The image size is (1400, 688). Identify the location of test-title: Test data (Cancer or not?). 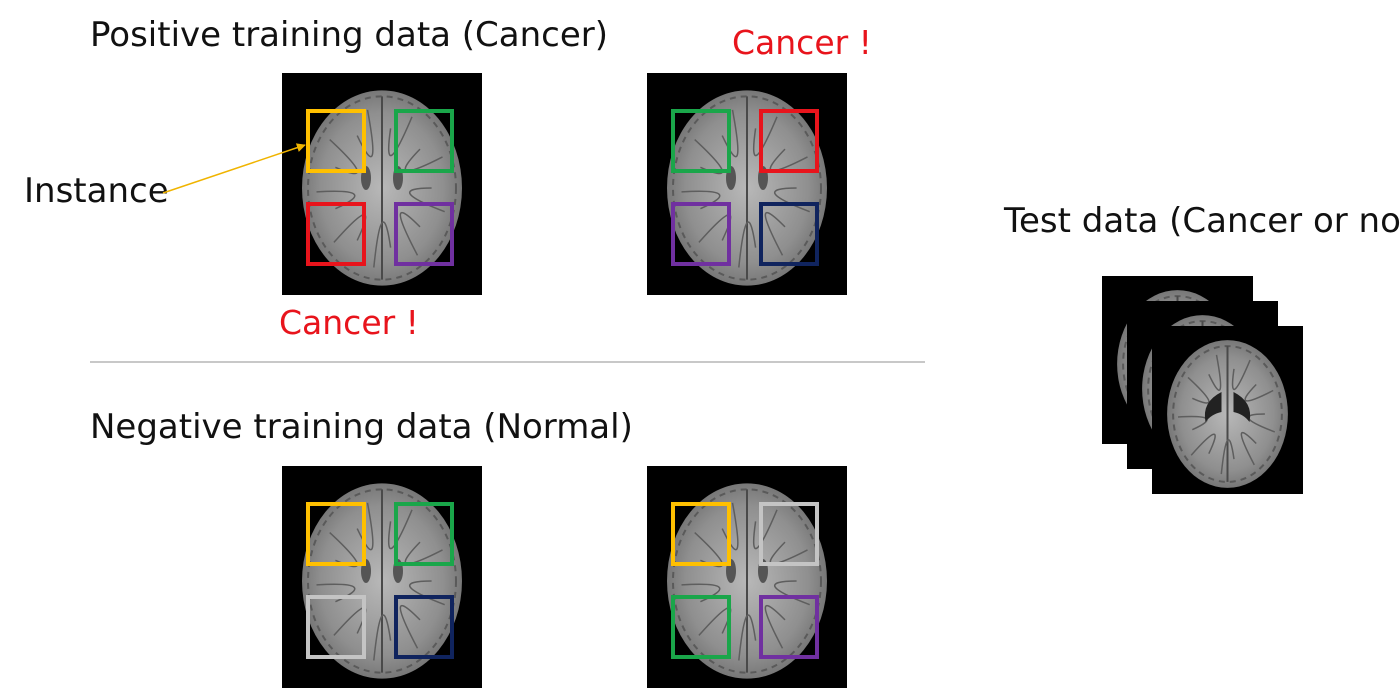
(1202, 221).